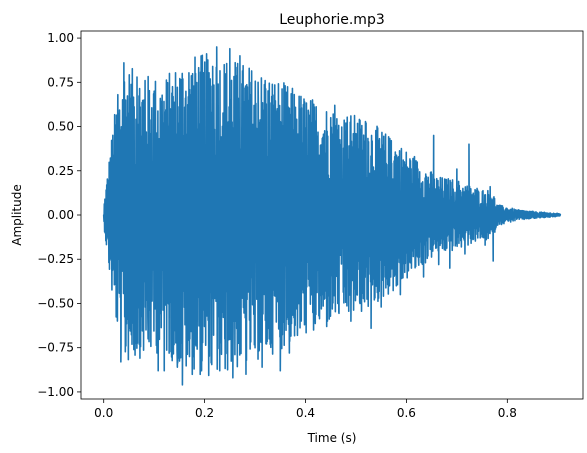  What do you see at coordinates (55, 392) in the screenshot?
I see `y-tick-label: −1.00` at bounding box center [55, 392].